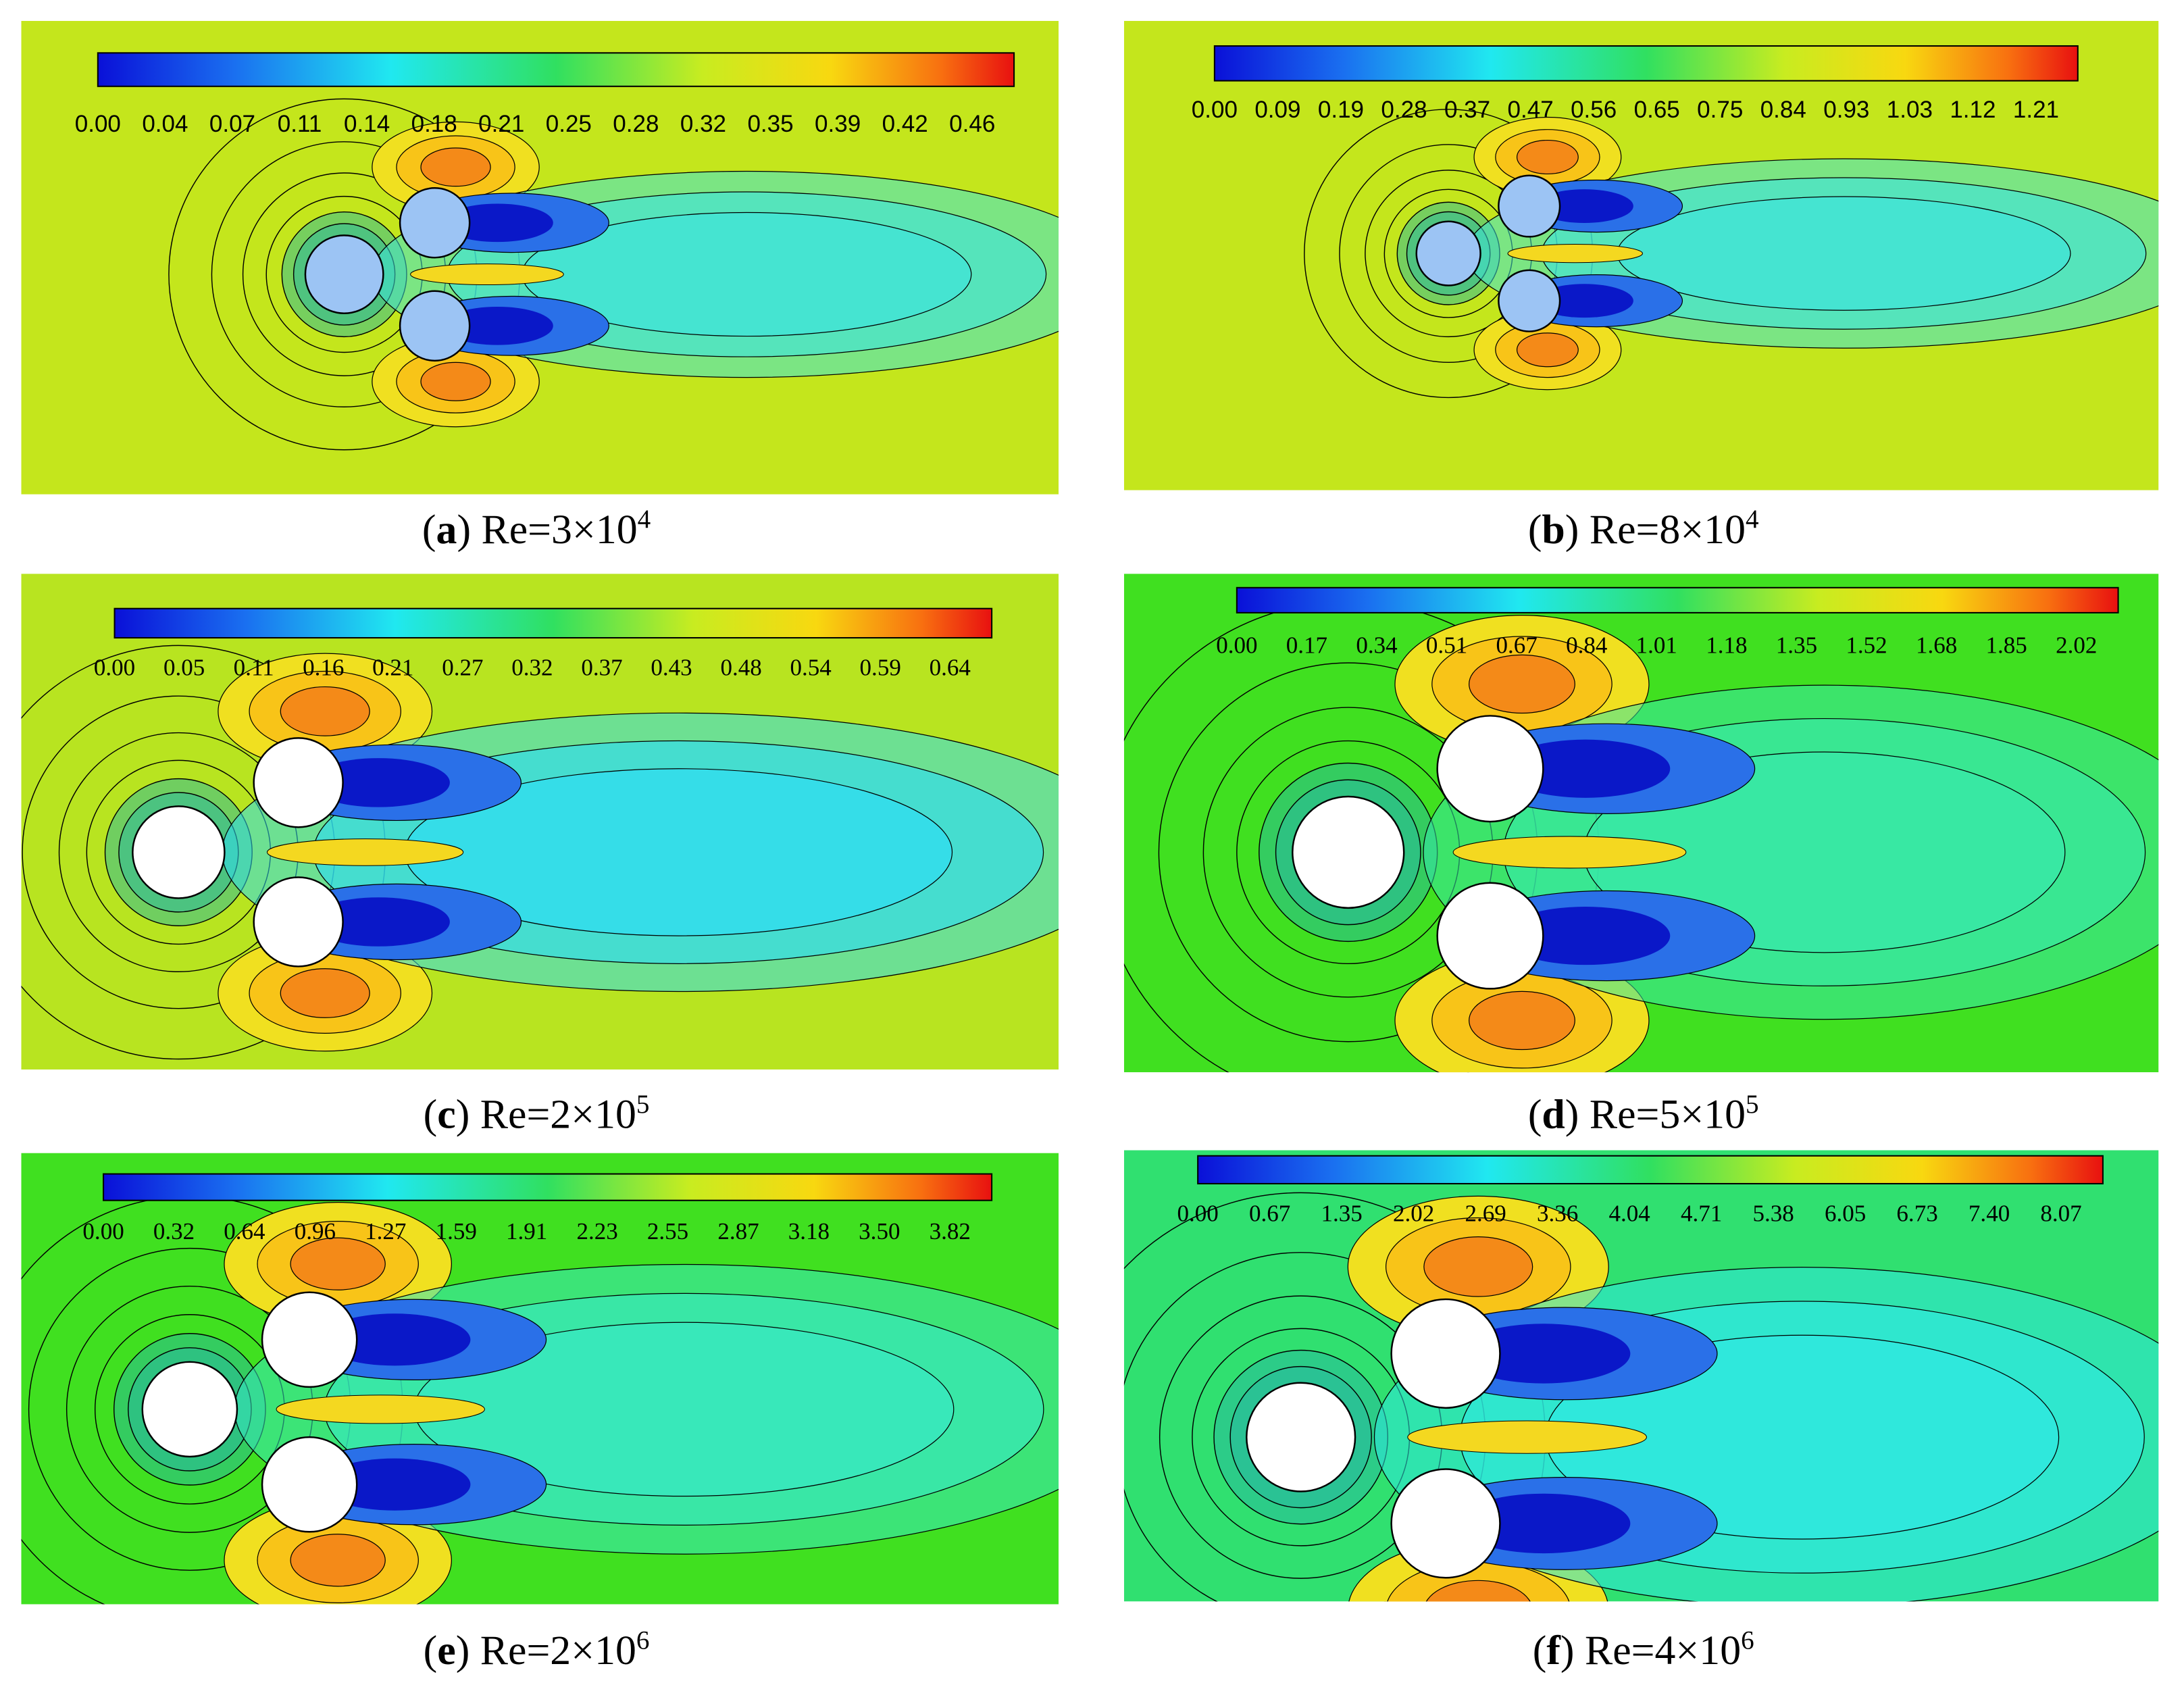  What do you see at coordinates (315, 1231) in the screenshot?
I see `colorbar-tick-label: 0.96` at bounding box center [315, 1231].